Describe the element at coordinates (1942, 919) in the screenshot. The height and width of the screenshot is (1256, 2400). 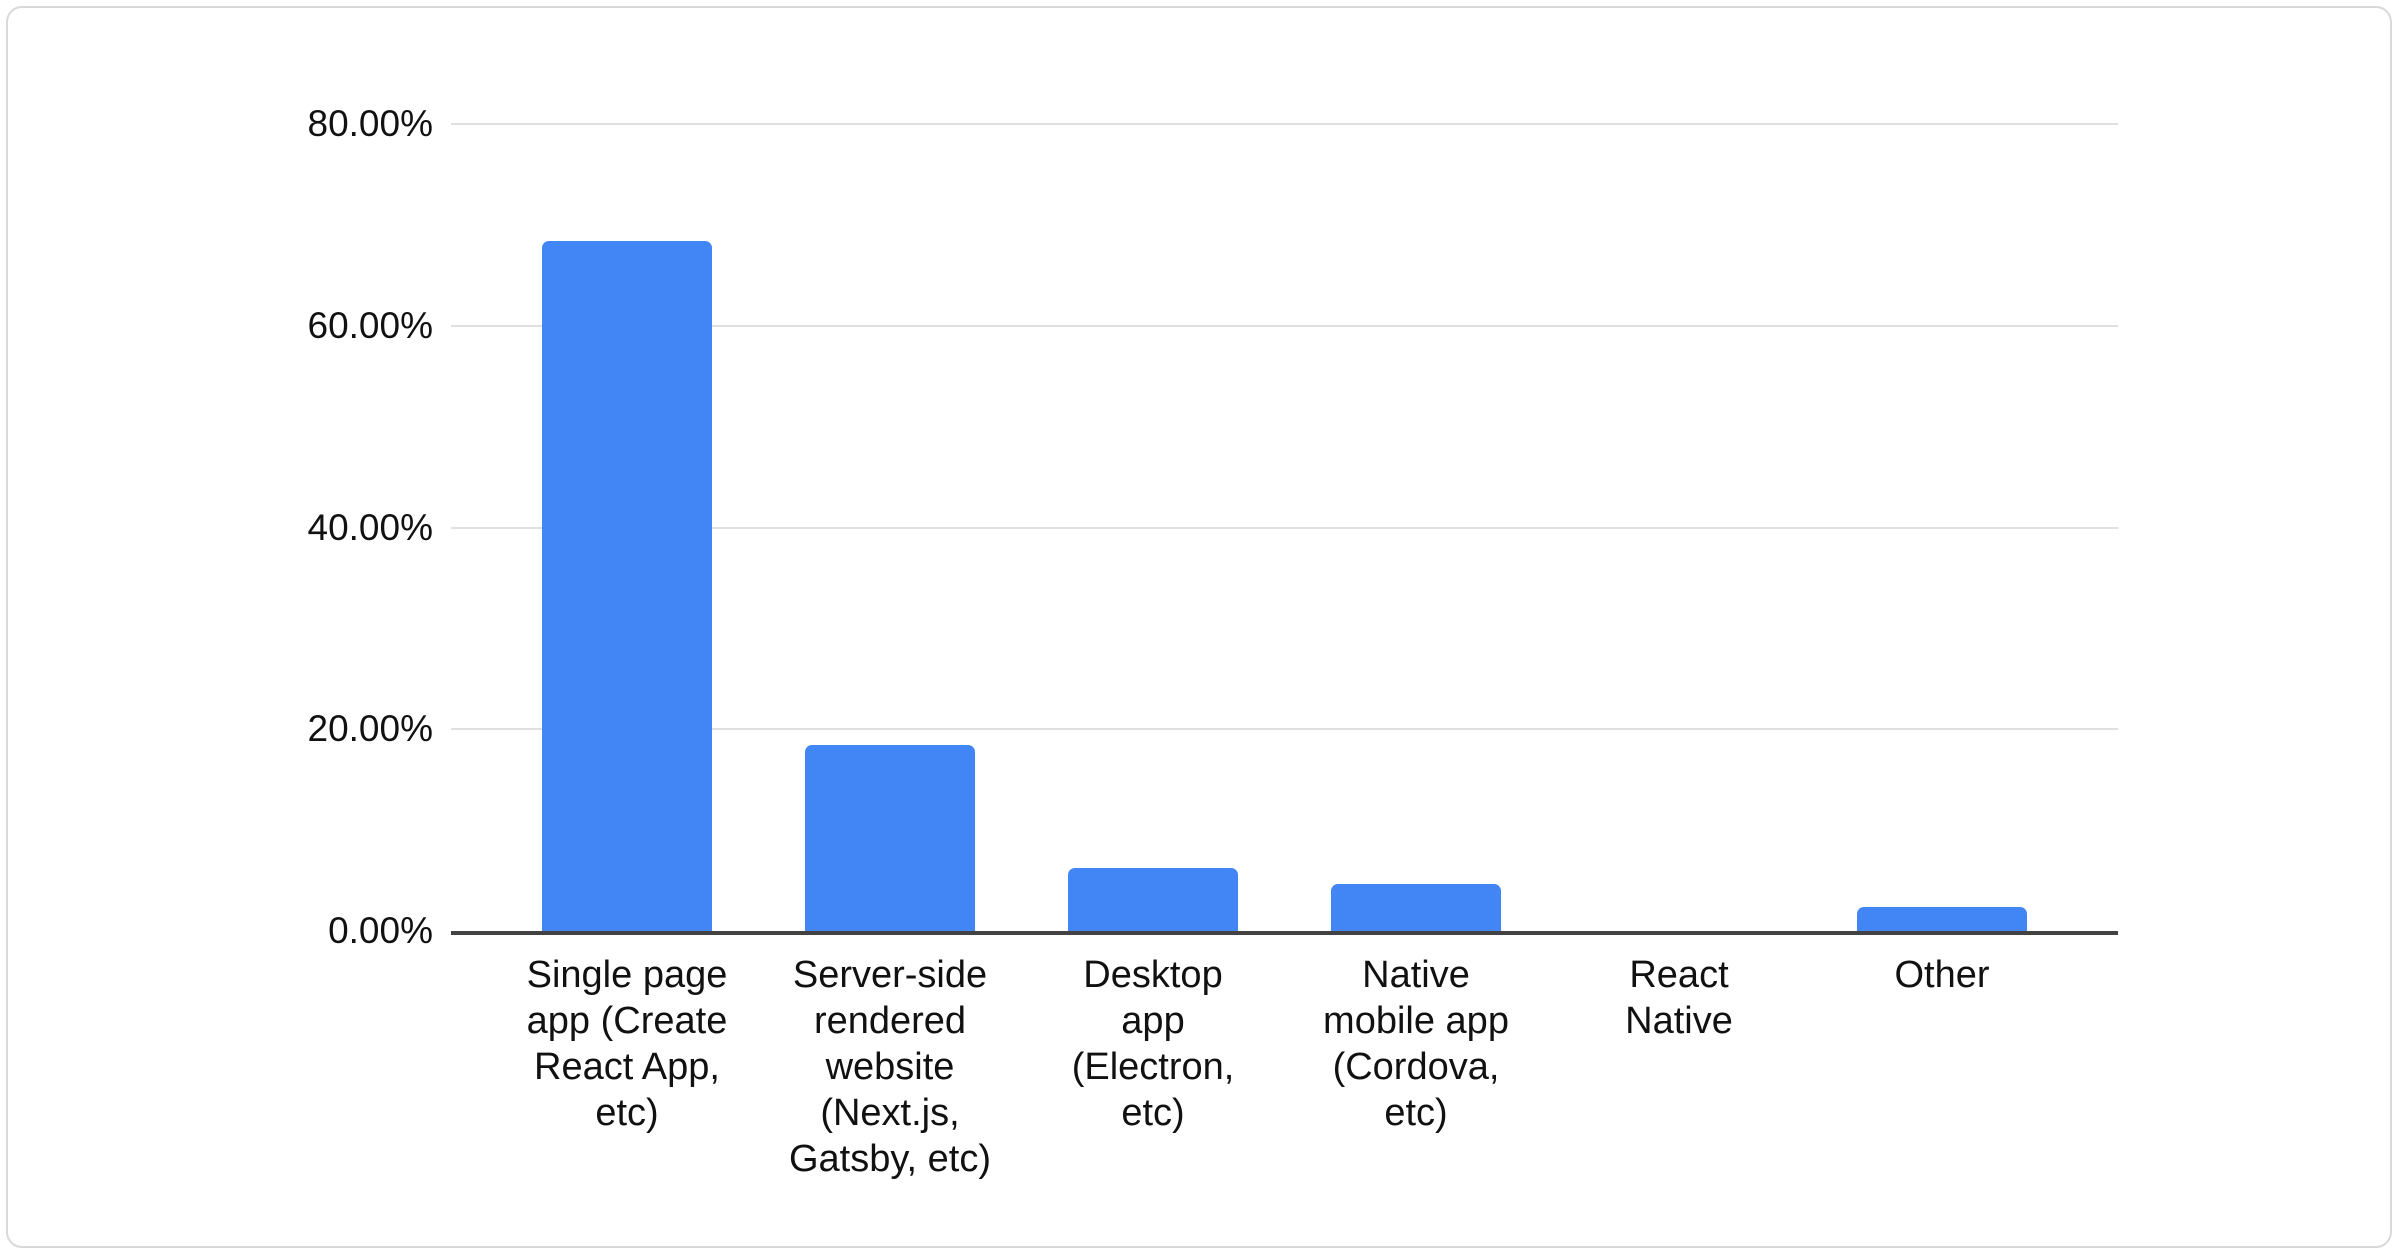
I see `bar-other` at that location.